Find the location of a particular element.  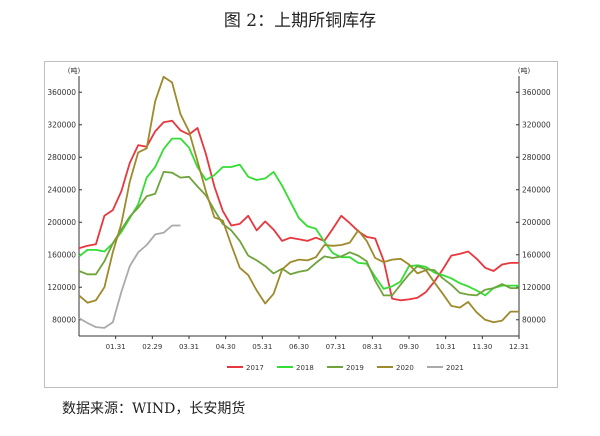

y-tick-label-right: 120000 is located at coordinates (536, 287).